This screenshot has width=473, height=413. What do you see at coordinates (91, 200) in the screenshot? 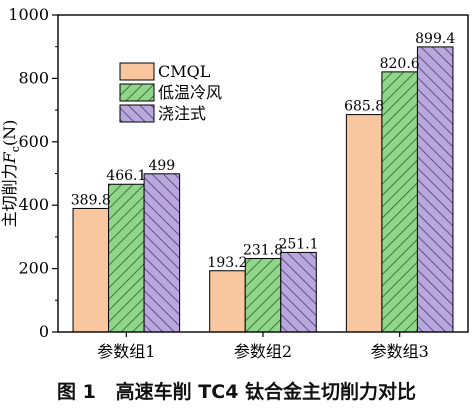
I see `data-label: 389.8` at bounding box center [91, 200].